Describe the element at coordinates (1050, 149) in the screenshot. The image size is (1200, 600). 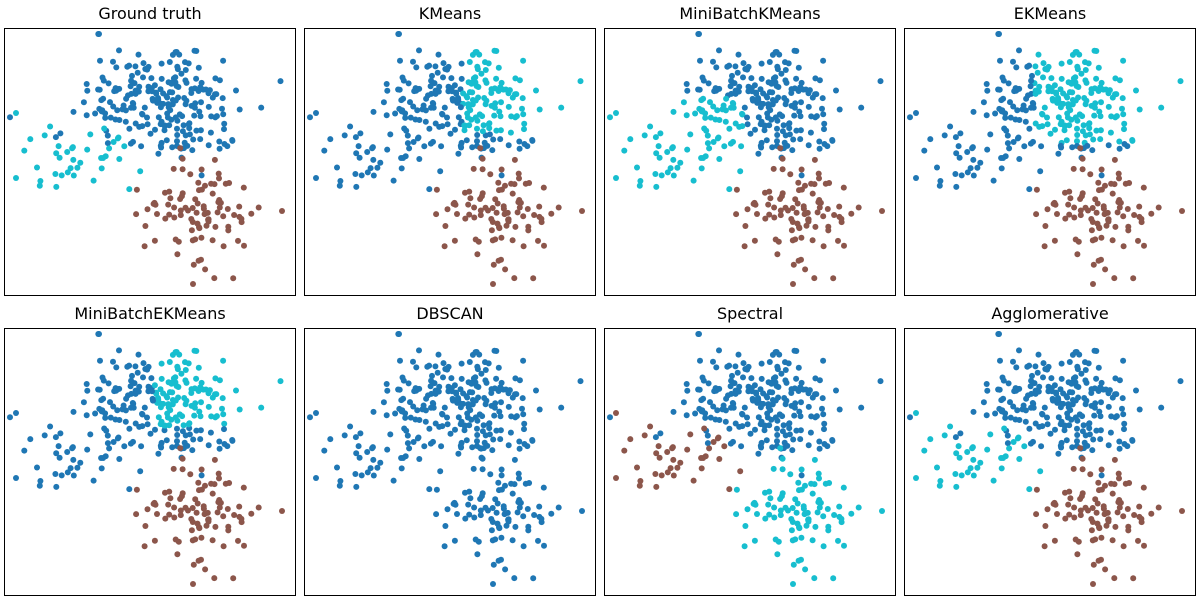
I see `chart-panel: EKMeans` at that location.